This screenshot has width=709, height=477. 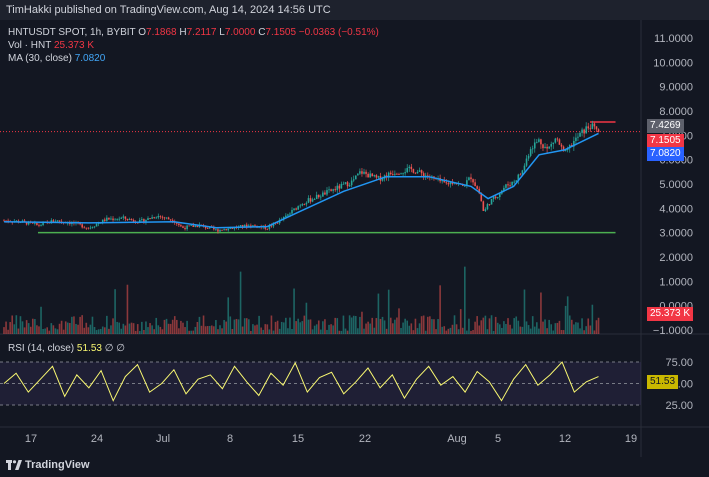 I want to click on tradingview-logo: TradingView, so click(x=48, y=465).